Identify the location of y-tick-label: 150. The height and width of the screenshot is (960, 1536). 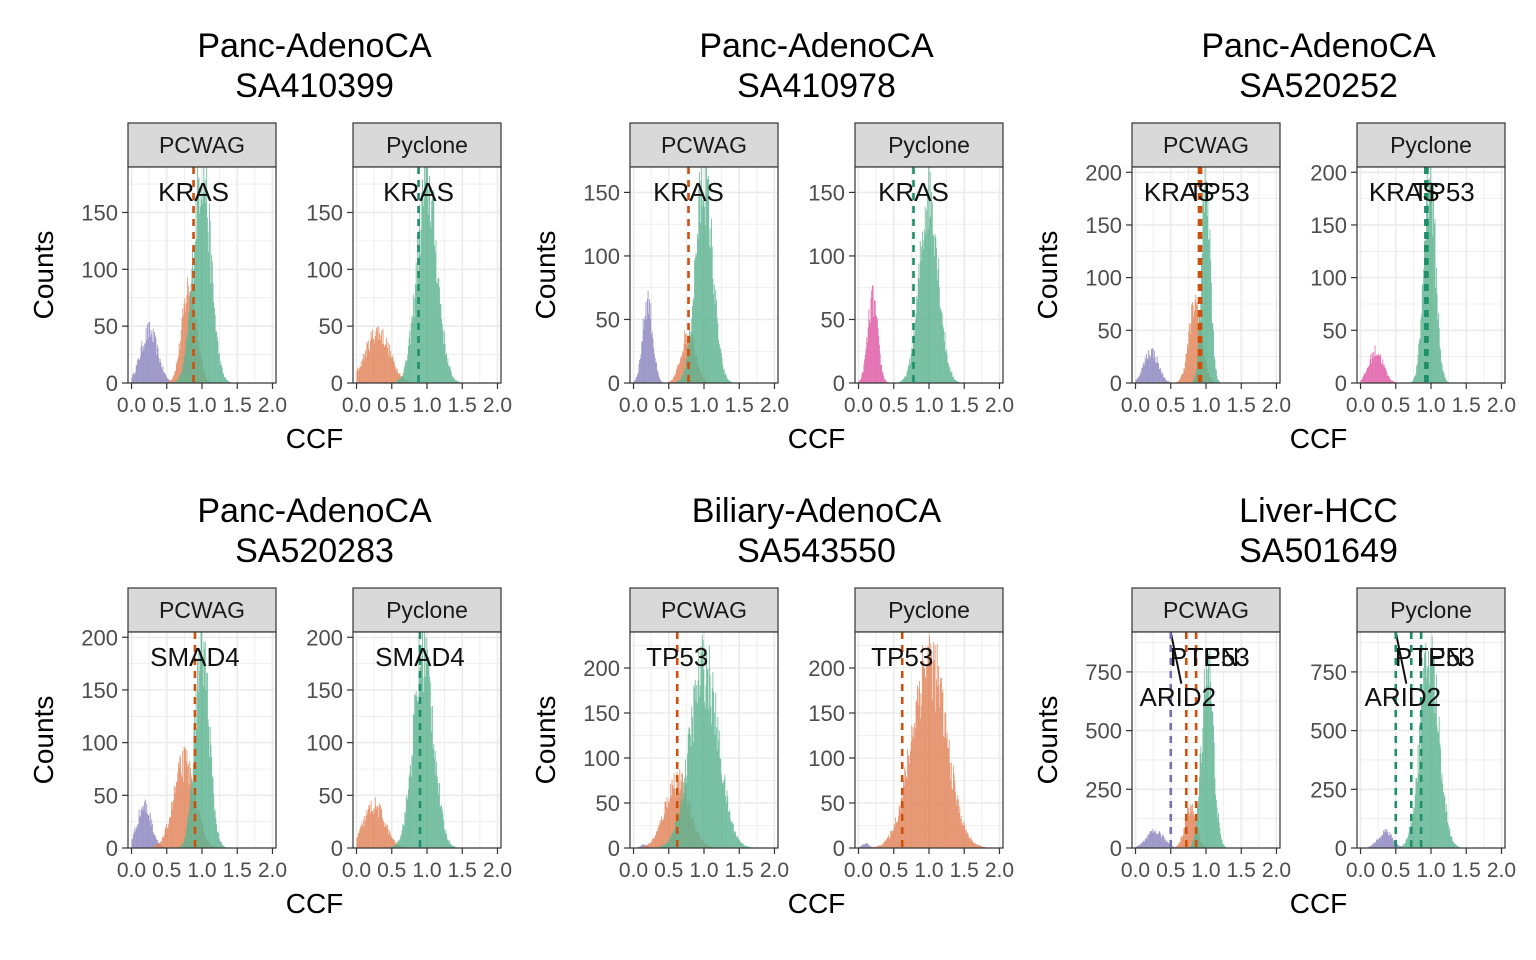
(99, 690).